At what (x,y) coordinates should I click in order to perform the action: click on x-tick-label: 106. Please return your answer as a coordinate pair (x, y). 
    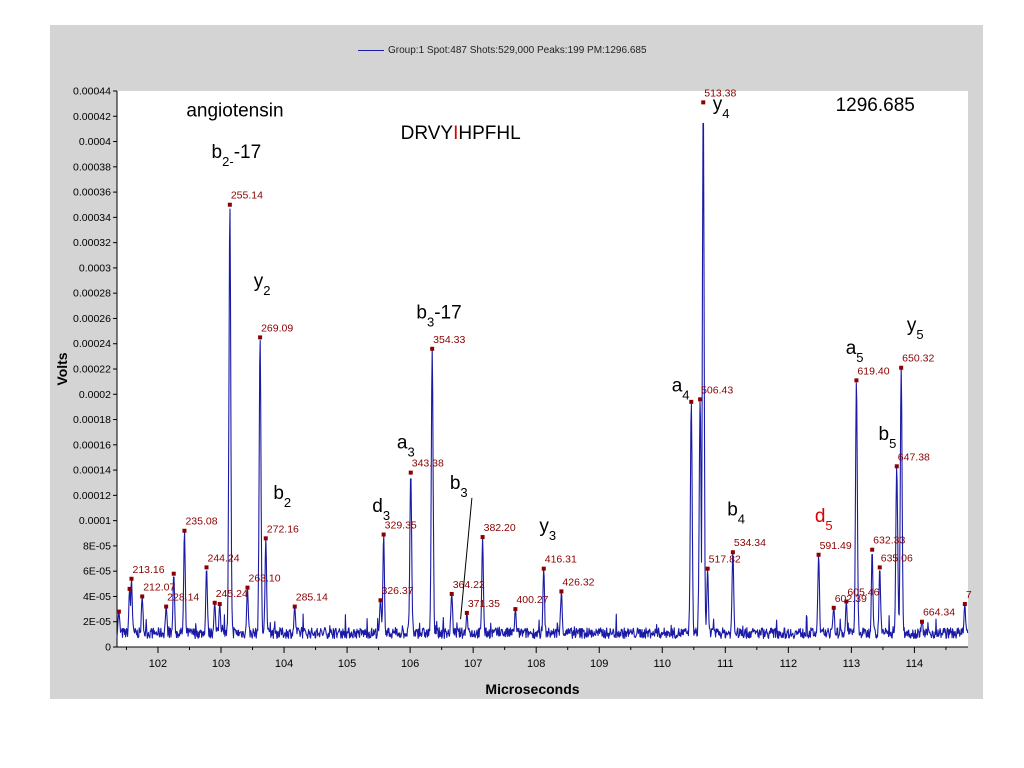
    Looking at the image, I should click on (410, 664).